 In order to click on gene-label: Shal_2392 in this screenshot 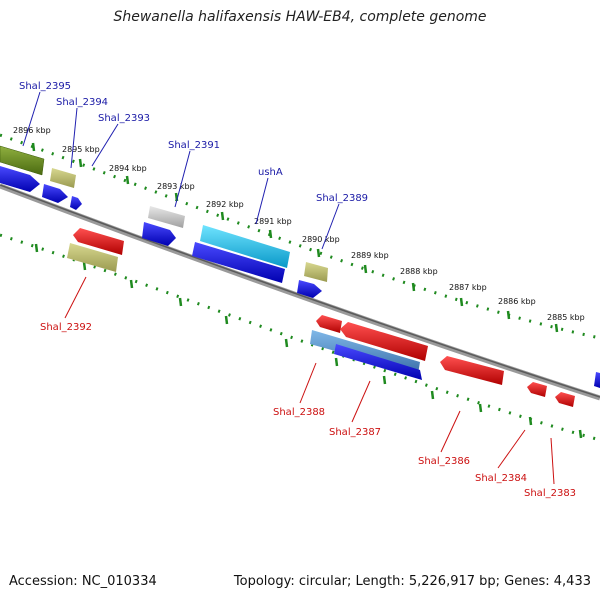, I will do `click(66, 327)`.